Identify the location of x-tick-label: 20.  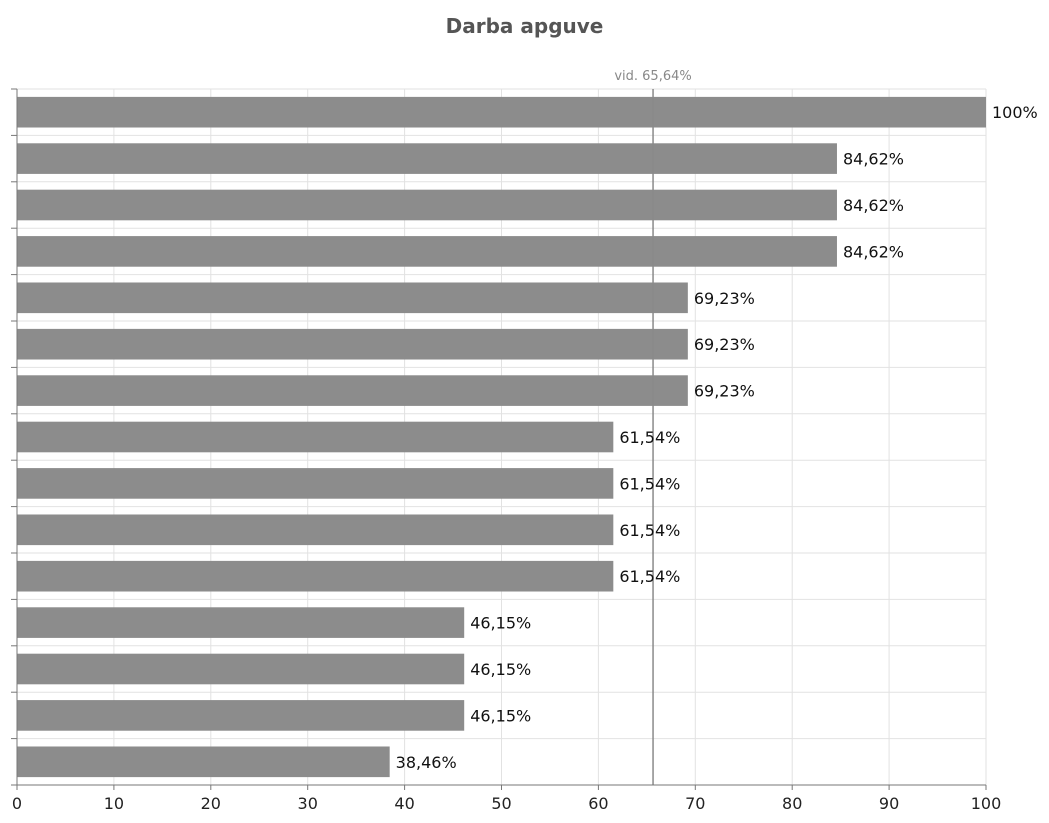
(211, 803).